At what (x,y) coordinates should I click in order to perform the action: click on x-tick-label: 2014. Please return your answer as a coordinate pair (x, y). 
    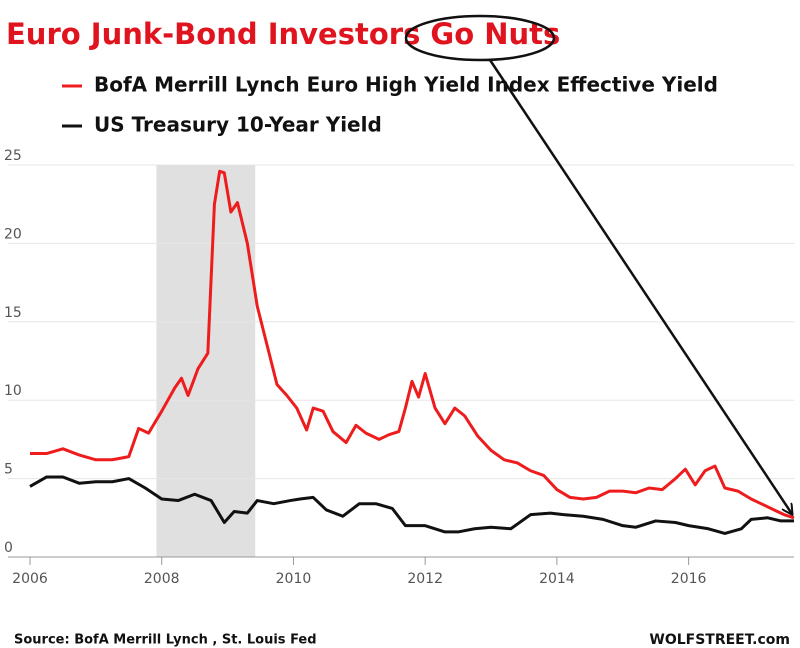
    Looking at the image, I should click on (557, 579).